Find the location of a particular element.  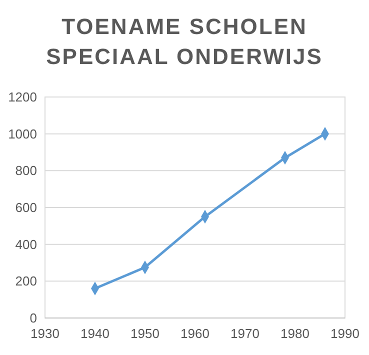

y-tick-label: 400 is located at coordinates (26, 244).